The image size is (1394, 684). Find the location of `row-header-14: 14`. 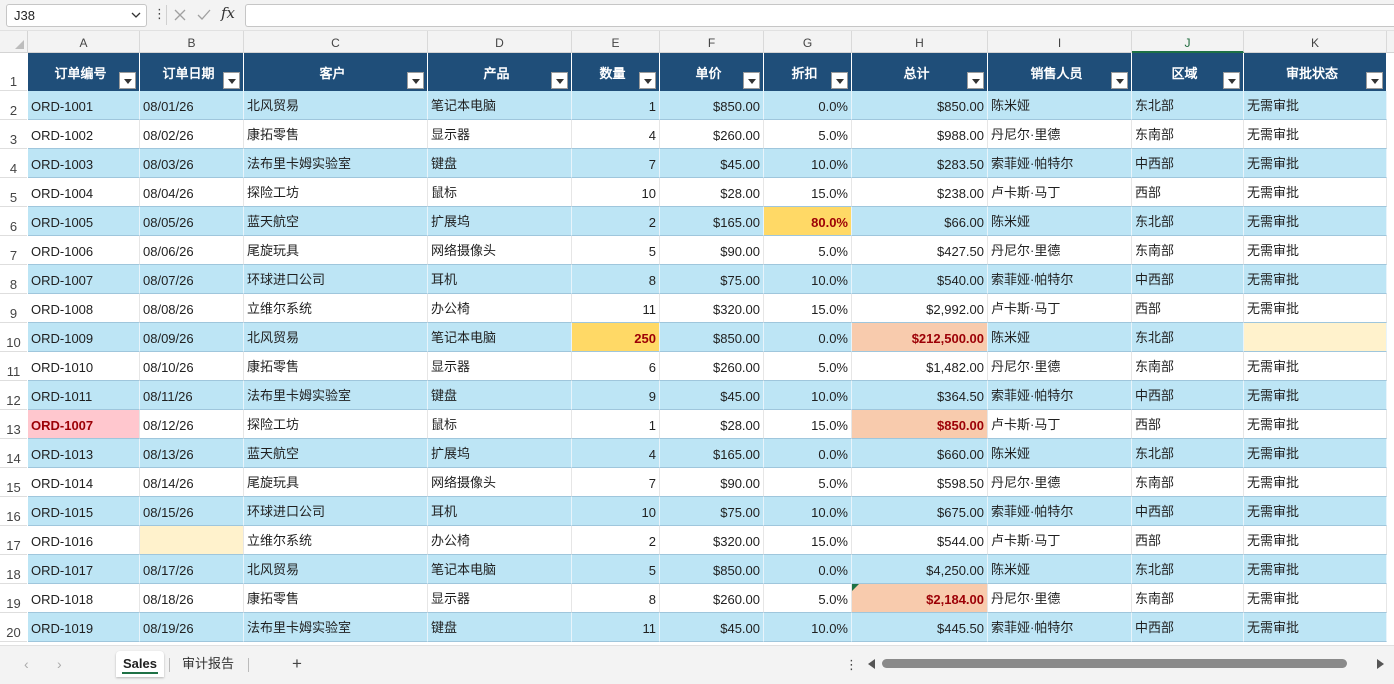

row-header-14: 14 is located at coordinates (13, 453).